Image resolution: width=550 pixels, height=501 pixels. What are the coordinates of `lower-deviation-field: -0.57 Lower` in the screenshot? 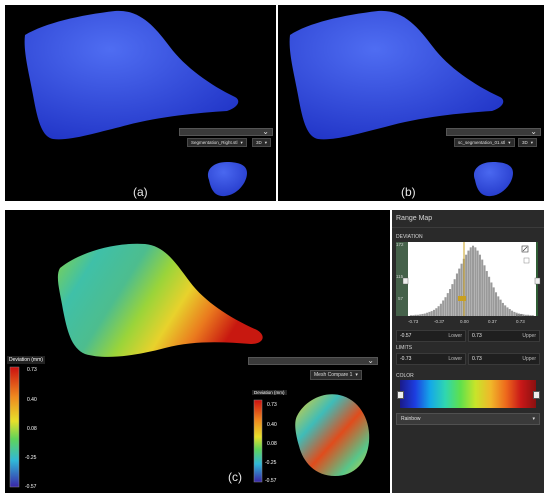 It's located at (431, 336).